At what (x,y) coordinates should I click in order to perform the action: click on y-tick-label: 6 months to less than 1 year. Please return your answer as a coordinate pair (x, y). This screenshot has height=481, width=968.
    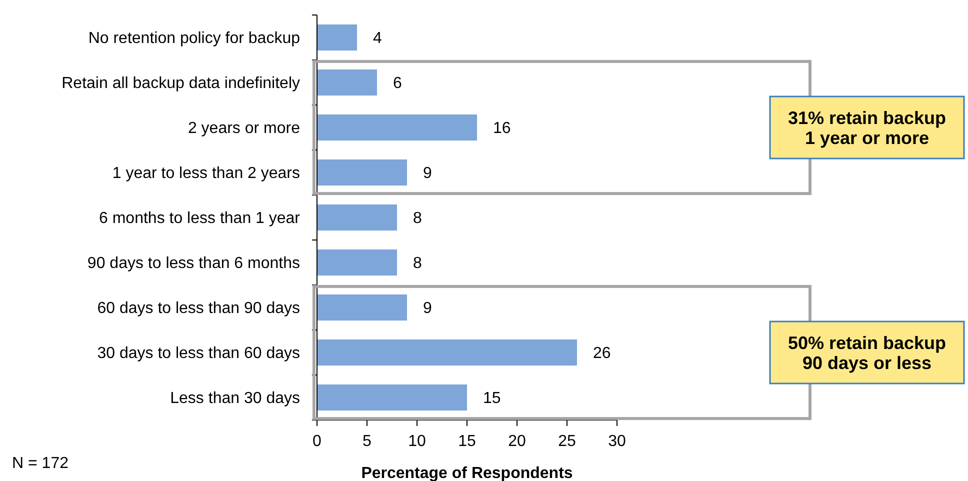
    Looking at the image, I should click on (200, 219).